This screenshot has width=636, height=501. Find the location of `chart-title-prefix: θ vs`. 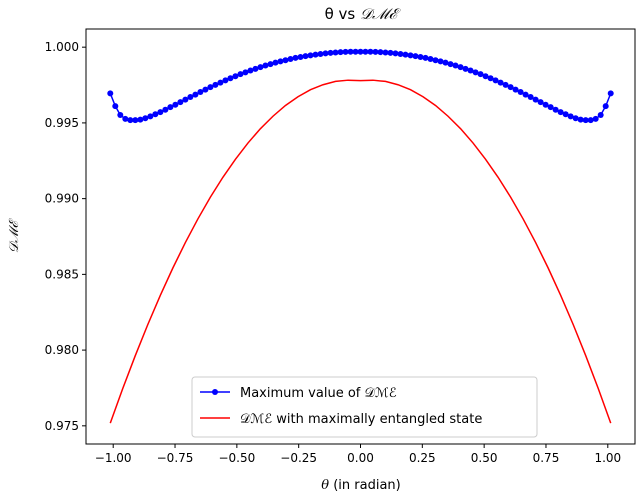

chart-title-prefix: θ vs is located at coordinates (342, 14).